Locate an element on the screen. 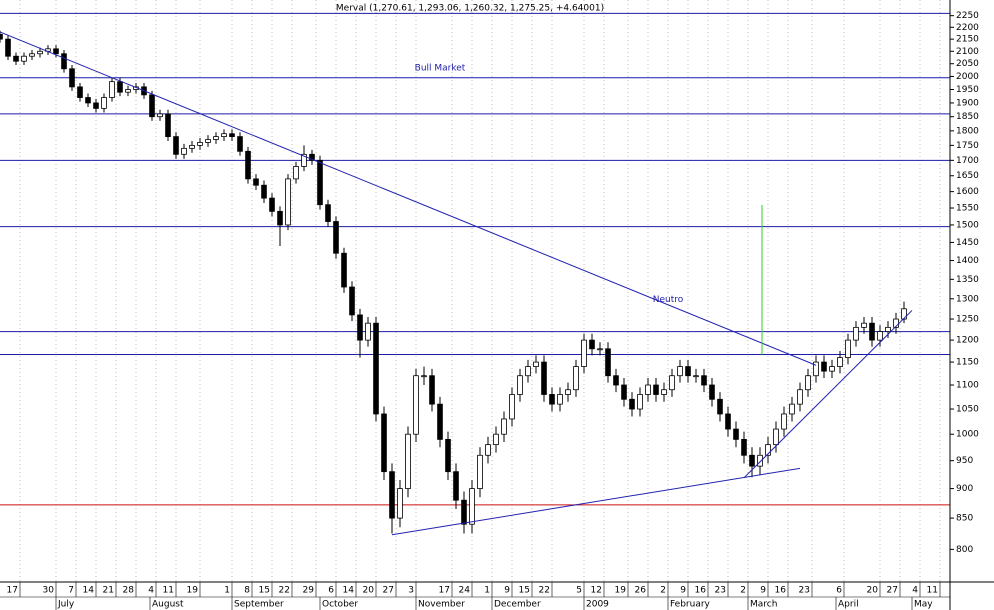 This screenshot has width=994, height=610. x-tick-label: 24 is located at coordinates (465, 591).